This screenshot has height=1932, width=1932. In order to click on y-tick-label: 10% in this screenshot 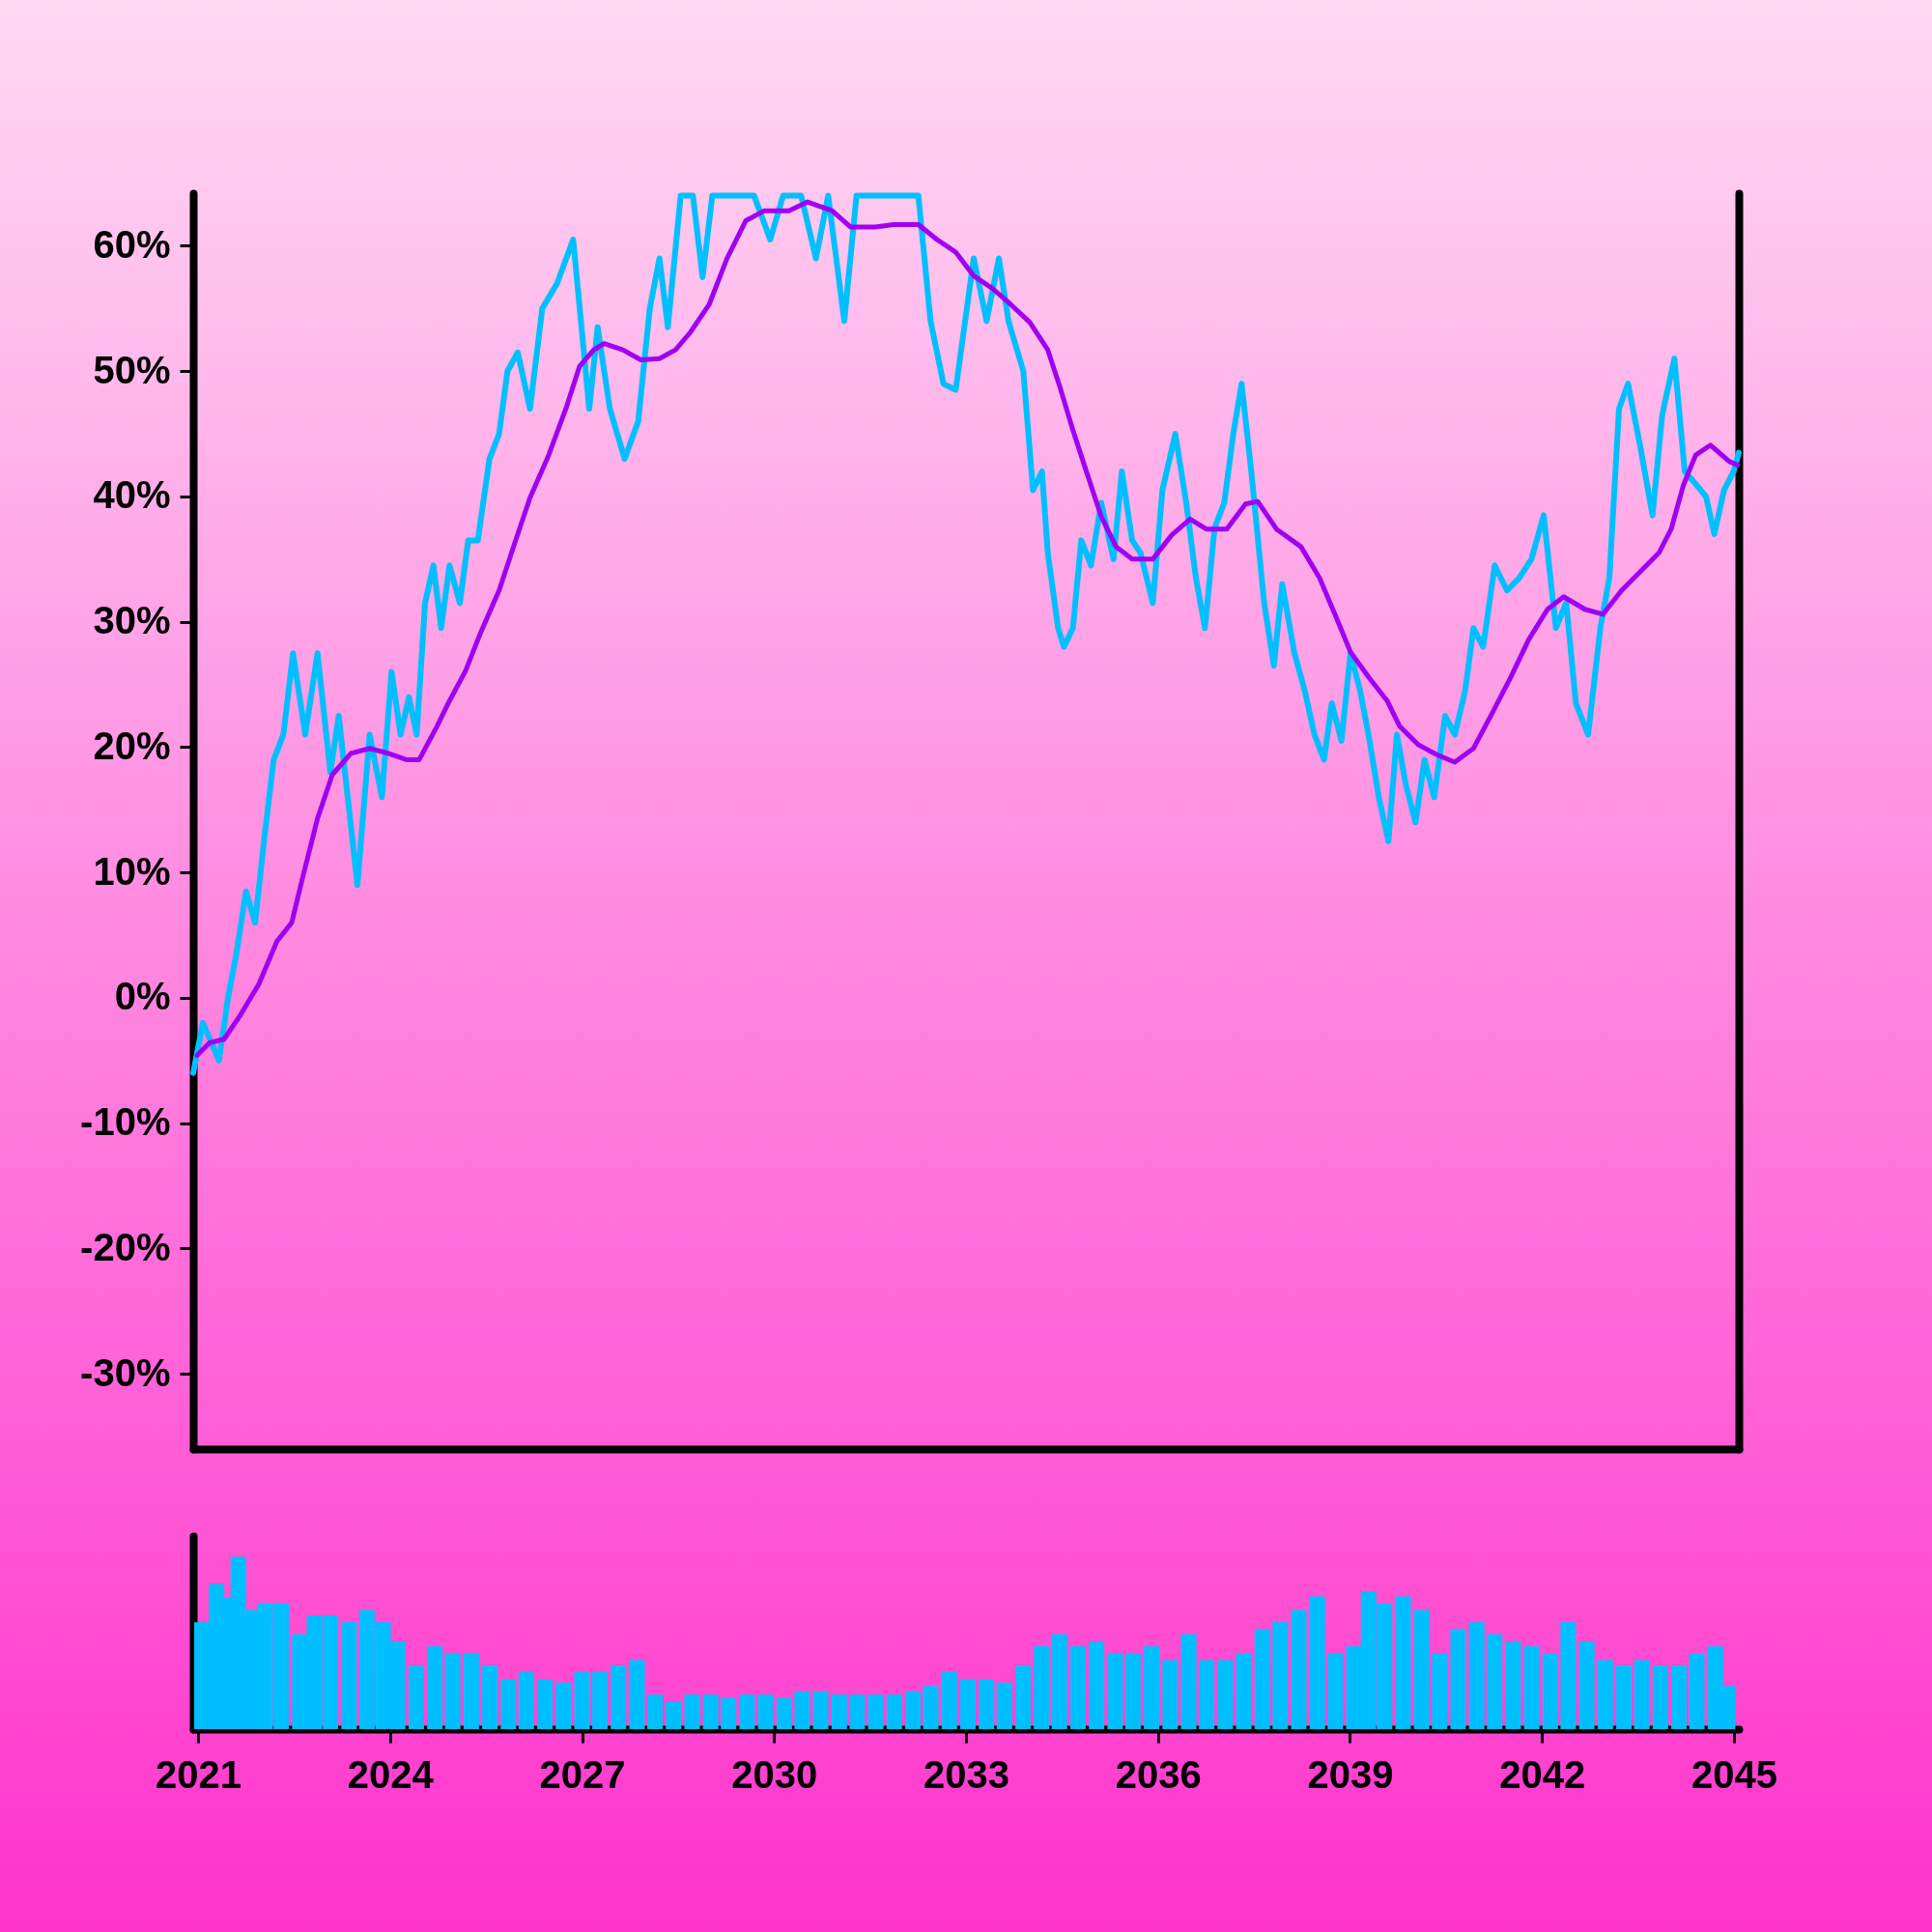, I will do `click(132, 871)`.